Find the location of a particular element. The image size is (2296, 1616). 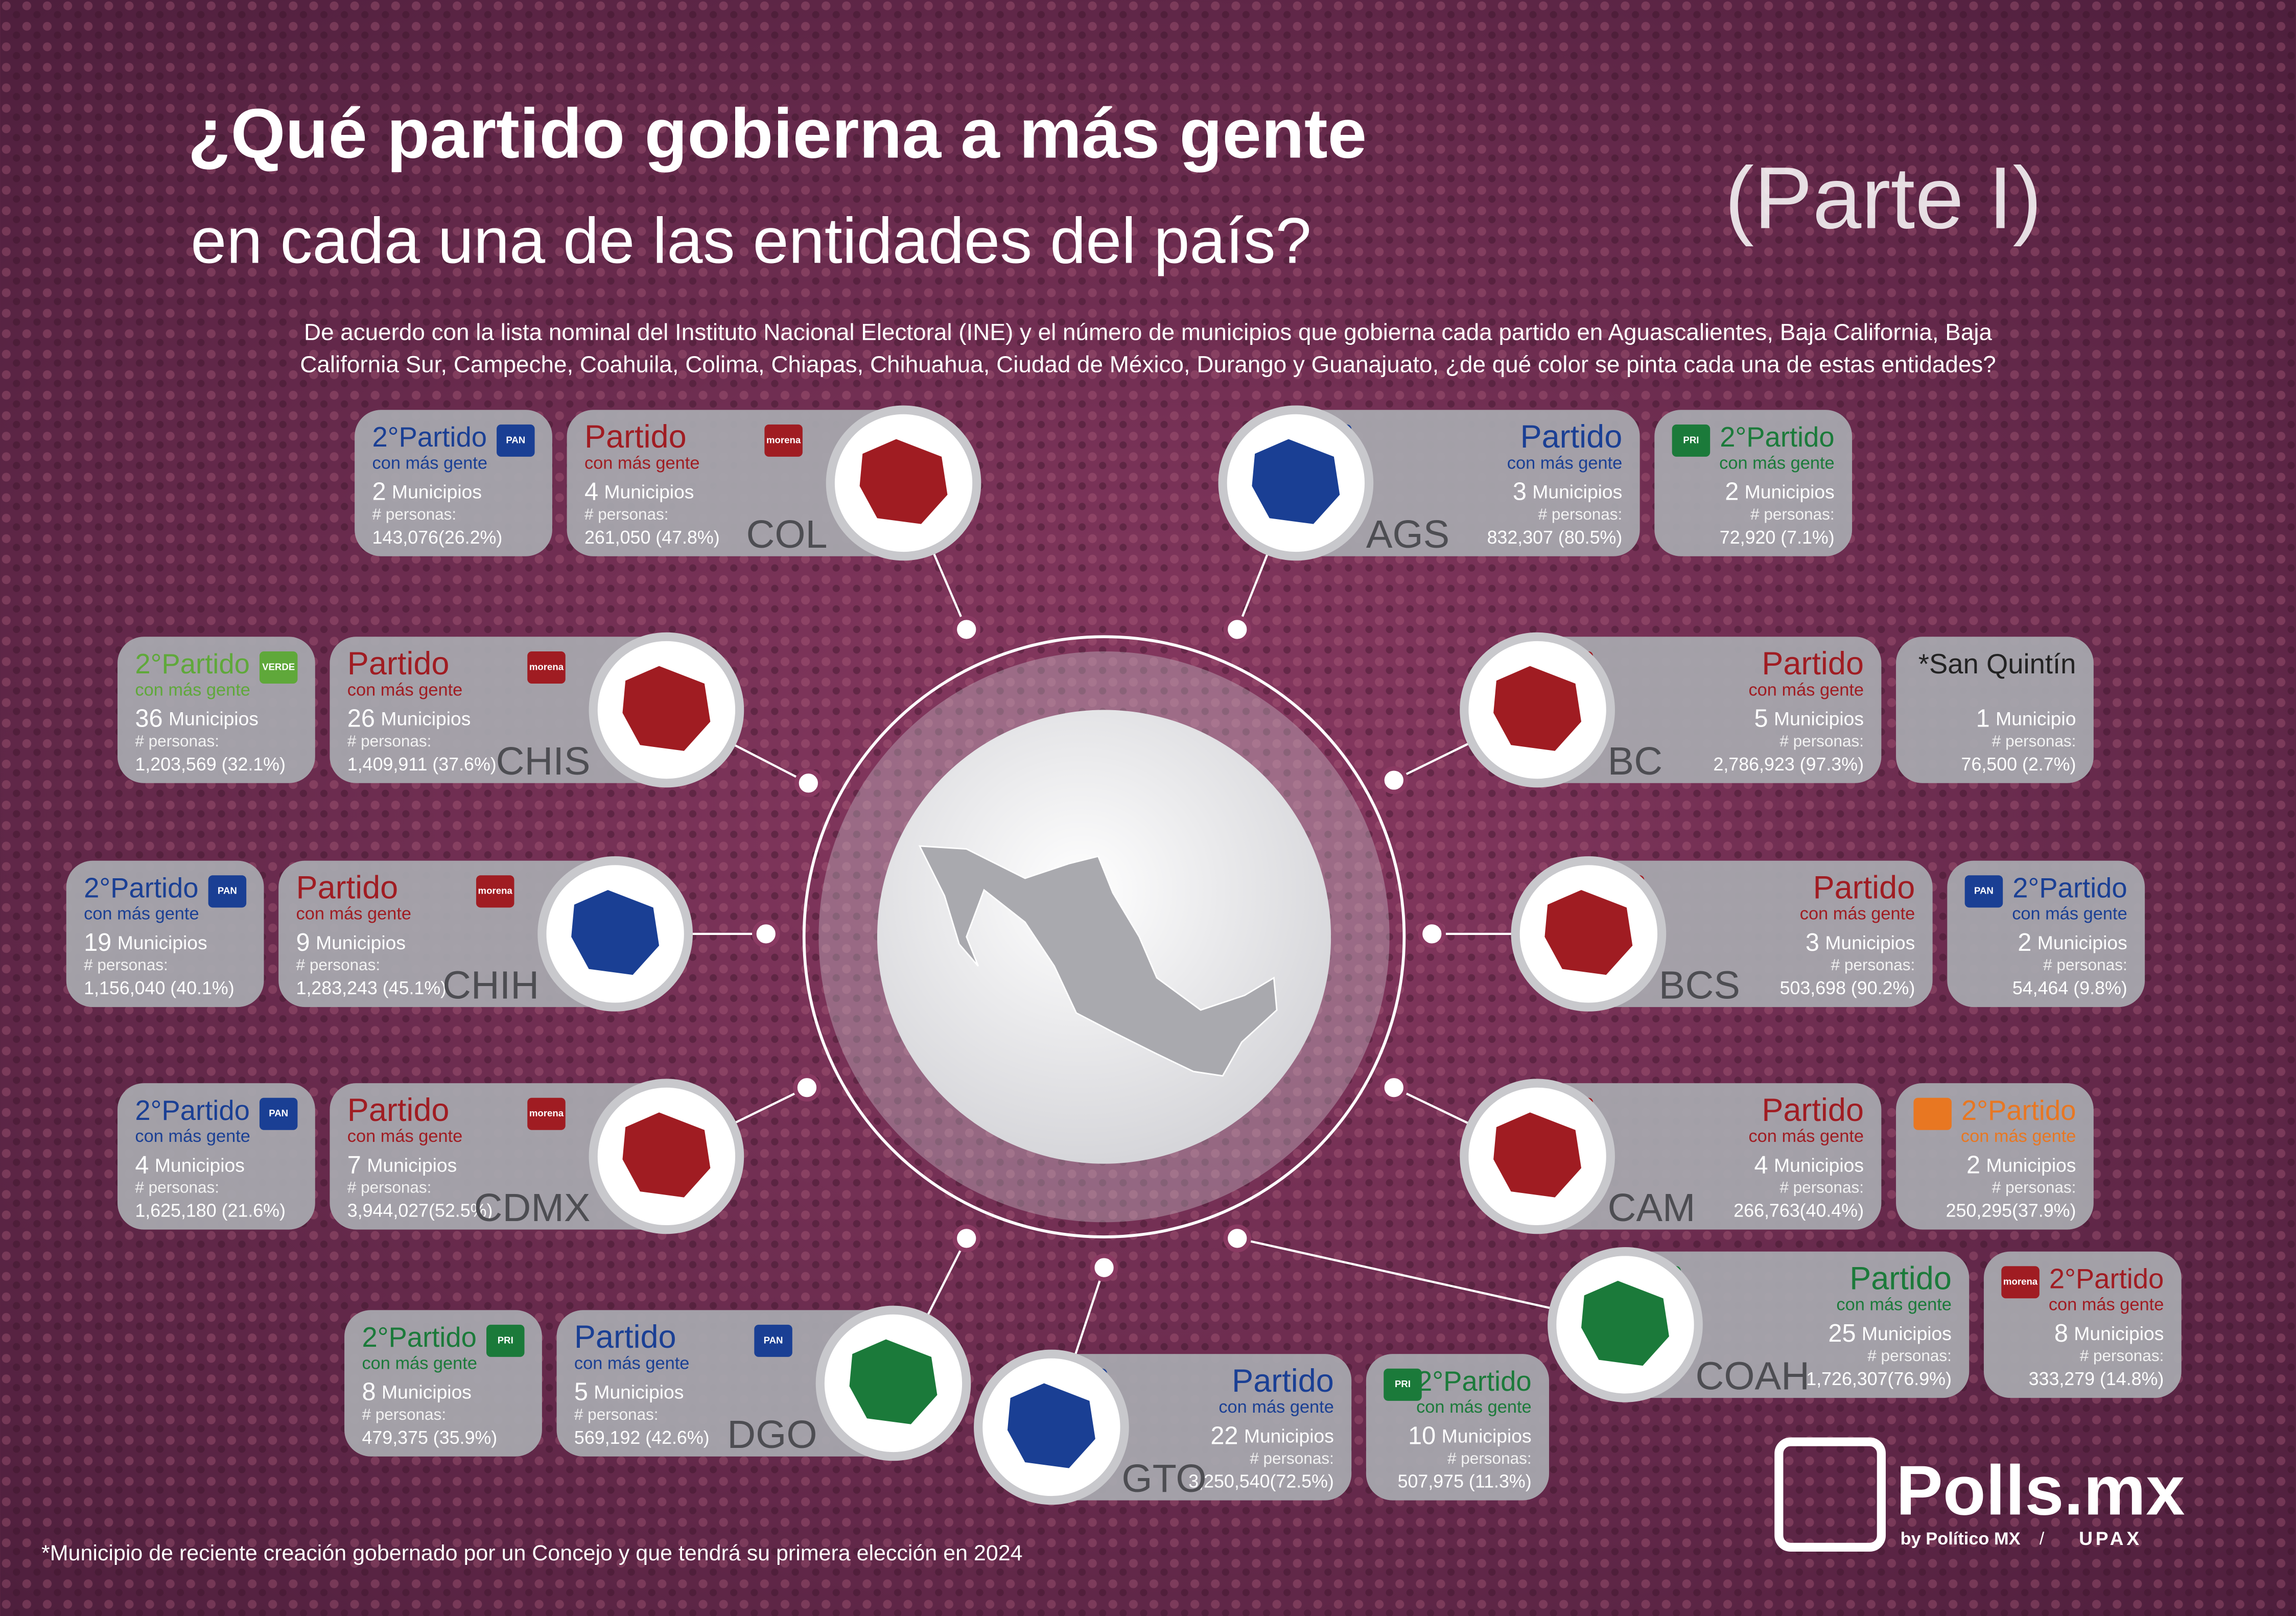

brand-icon is located at coordinates (1830, 1494).